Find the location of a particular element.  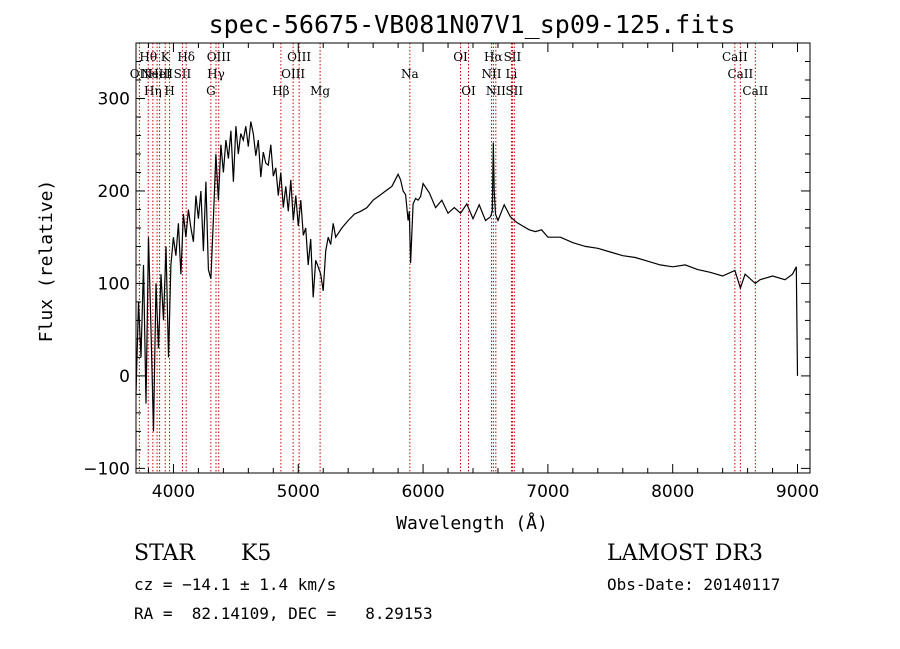

spectral-line-label: Mg is located at coordinates (320, 91).